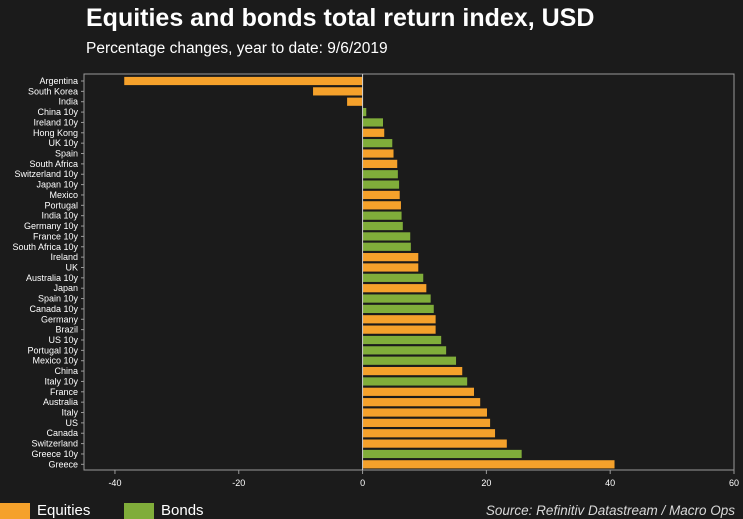 The width and height of the screenshot is (743, 519). What do you see at coordinates (62, 433) in the screenshot?
I see `category-label: Canada` at bounding box center [62, 433].